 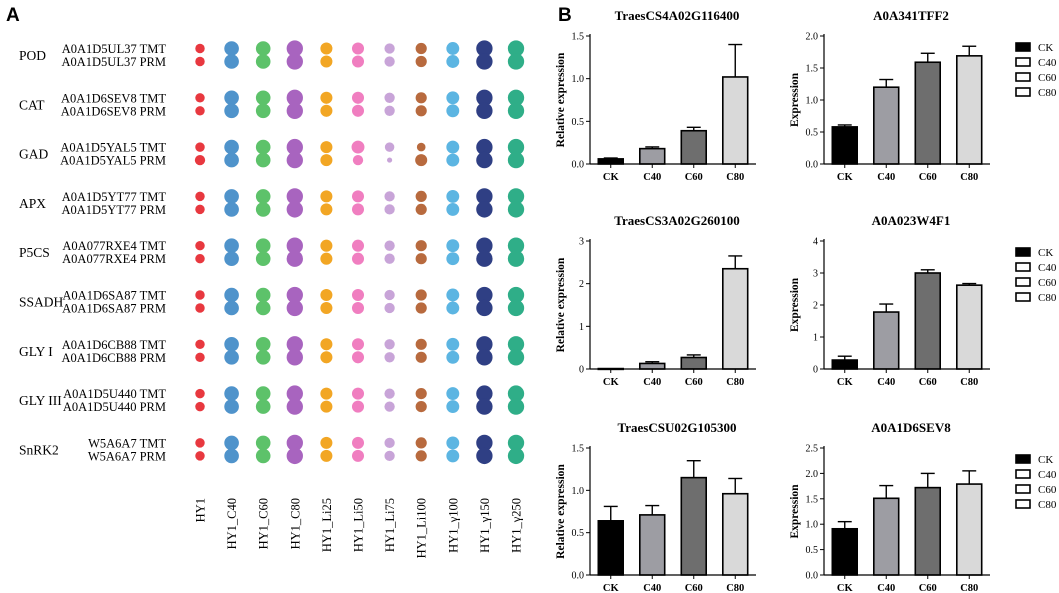 I want to click on protein-label: A0A1D5U440 PRM, so click(x=114, y=407).